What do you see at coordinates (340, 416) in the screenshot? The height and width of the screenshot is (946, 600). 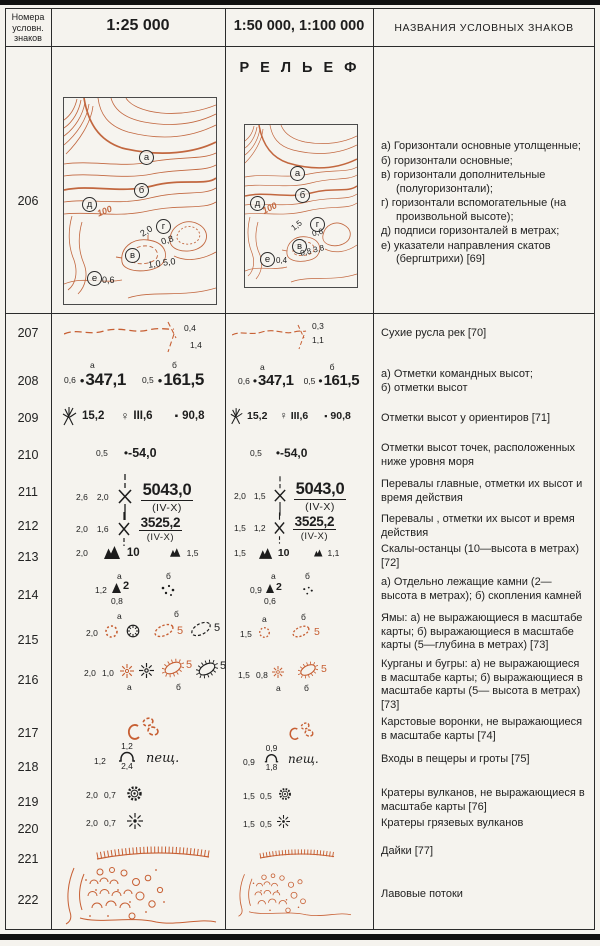 I see `height-value: 90,8` at bounding box center [340, 416].